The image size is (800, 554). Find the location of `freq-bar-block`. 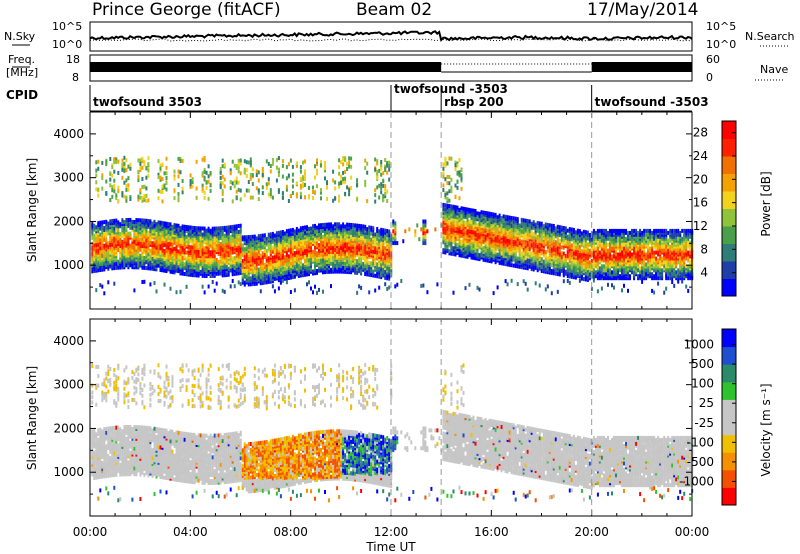

freq-bar-block is located at coordinates (641, 67).